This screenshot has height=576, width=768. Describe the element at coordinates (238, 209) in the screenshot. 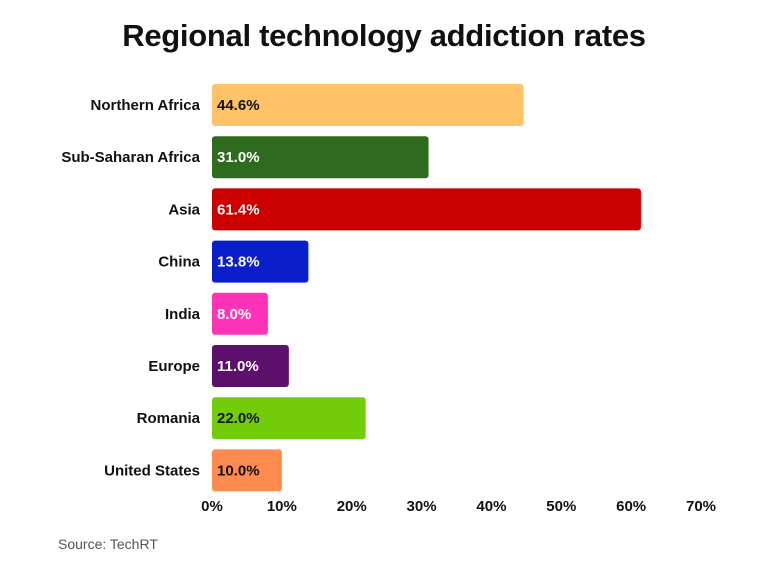

I see `value-label: 61.4%` at that location.